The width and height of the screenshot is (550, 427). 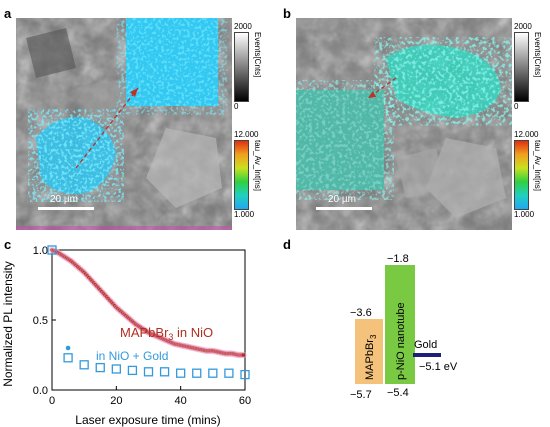 I want to click on x-axis-ticks: 0 20 40 60, so click(x=150, y=396).